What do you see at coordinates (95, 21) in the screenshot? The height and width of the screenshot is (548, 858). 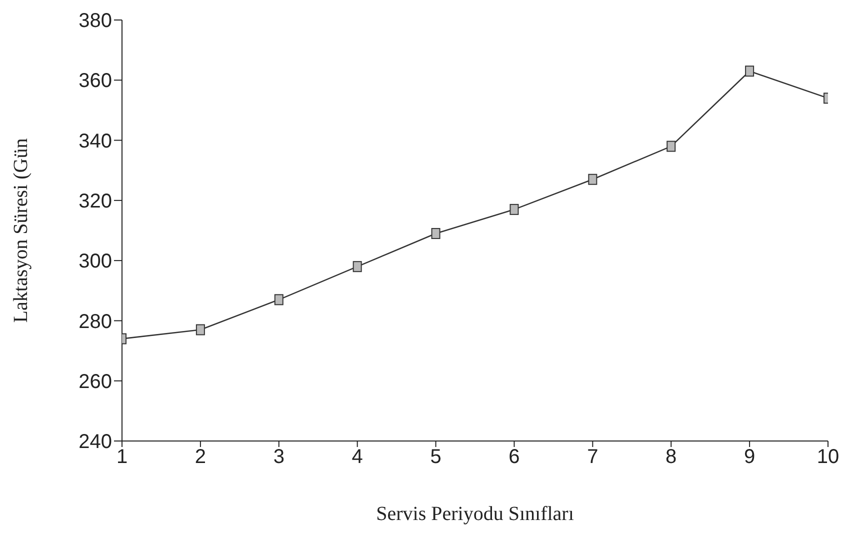 I see `y-tick-label: 380` at bounding box center [95, 21].